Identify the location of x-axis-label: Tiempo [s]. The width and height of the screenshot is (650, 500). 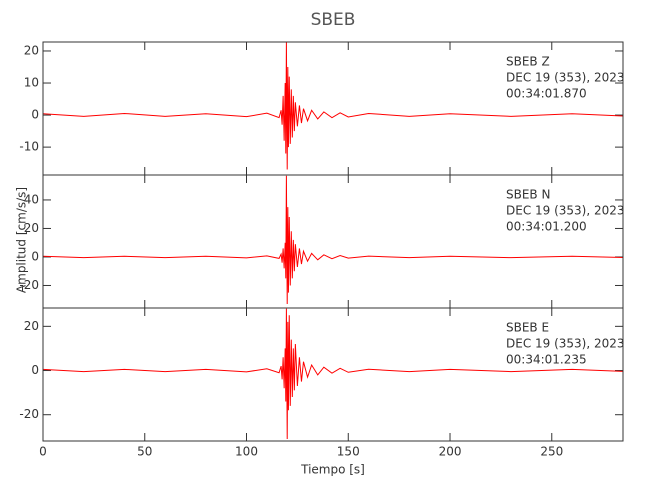
(332, 470).